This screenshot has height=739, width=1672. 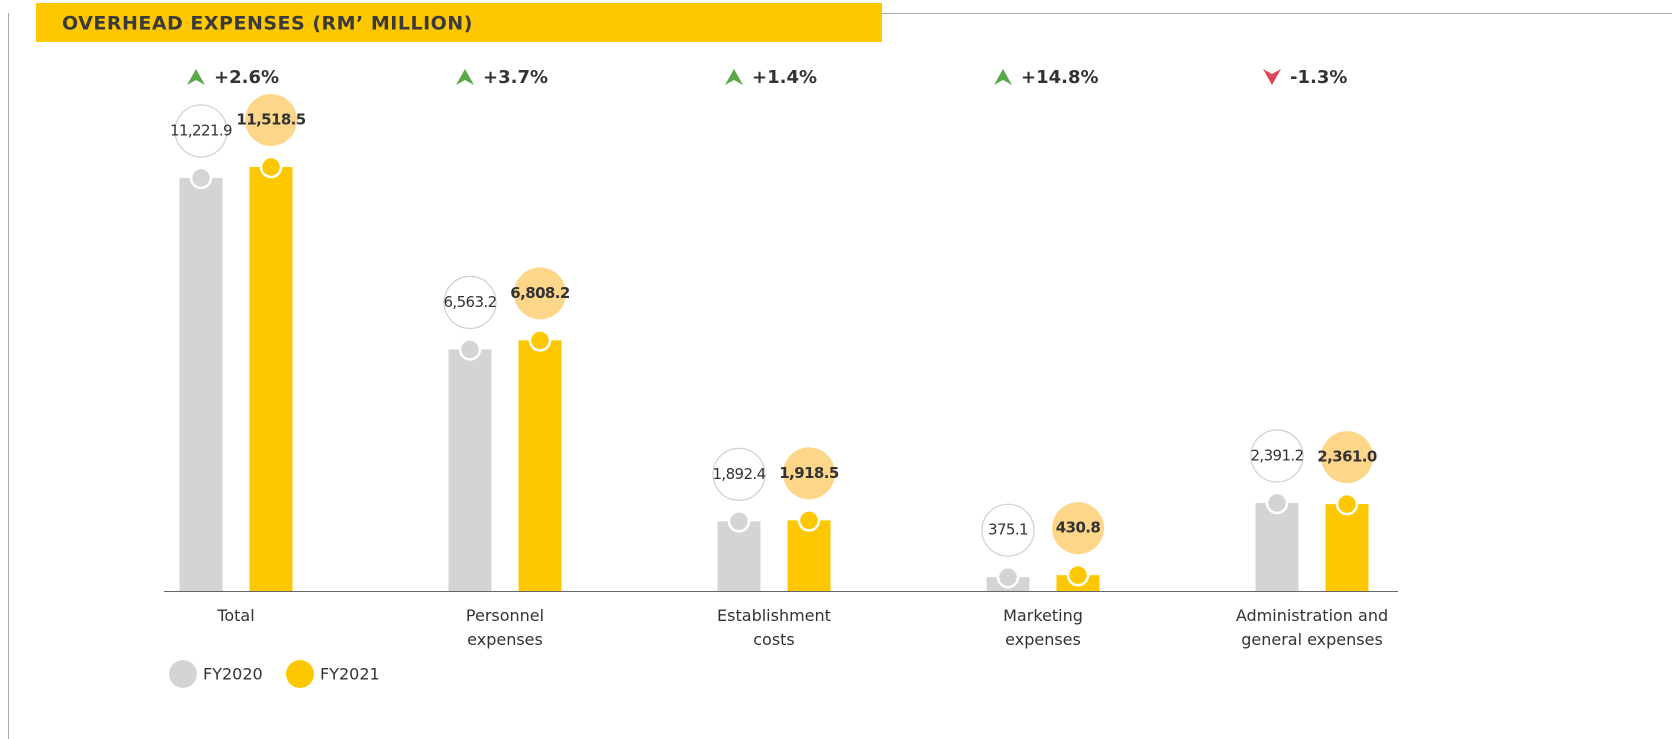 What do you see at coordinates (1272, 77) in the screenshot?
I see `arrow-down` at bounding box center [1272, 77].